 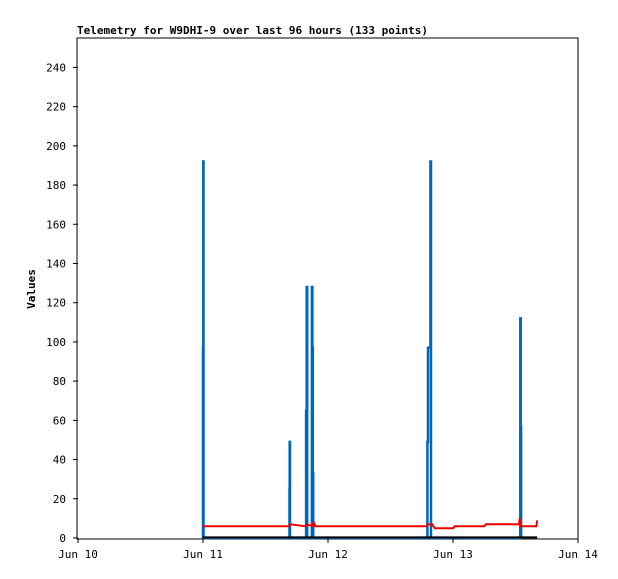 I want to click on x-tick-label: Jun 11, so click(x=203, y=554).